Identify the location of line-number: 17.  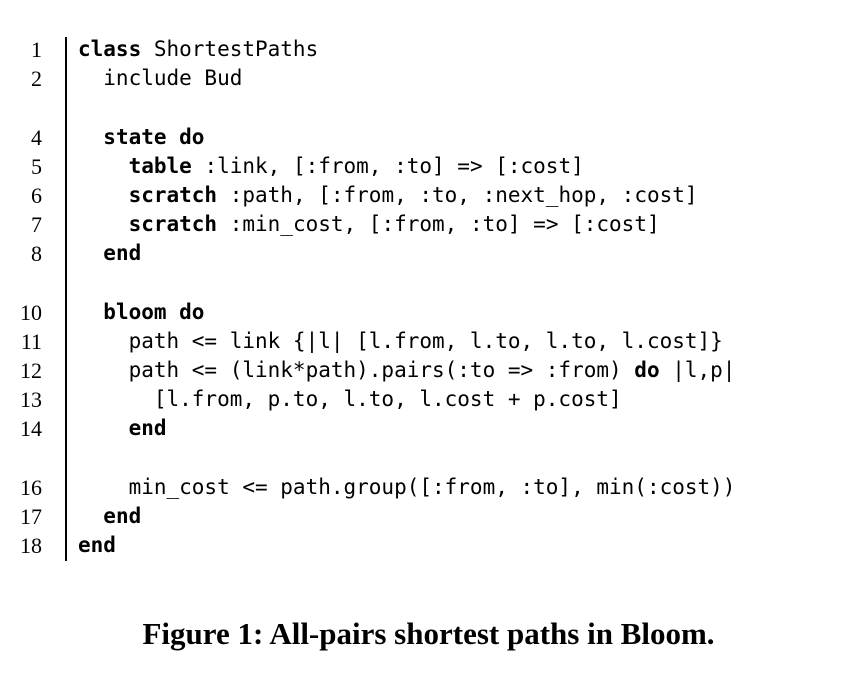
(31, 516).